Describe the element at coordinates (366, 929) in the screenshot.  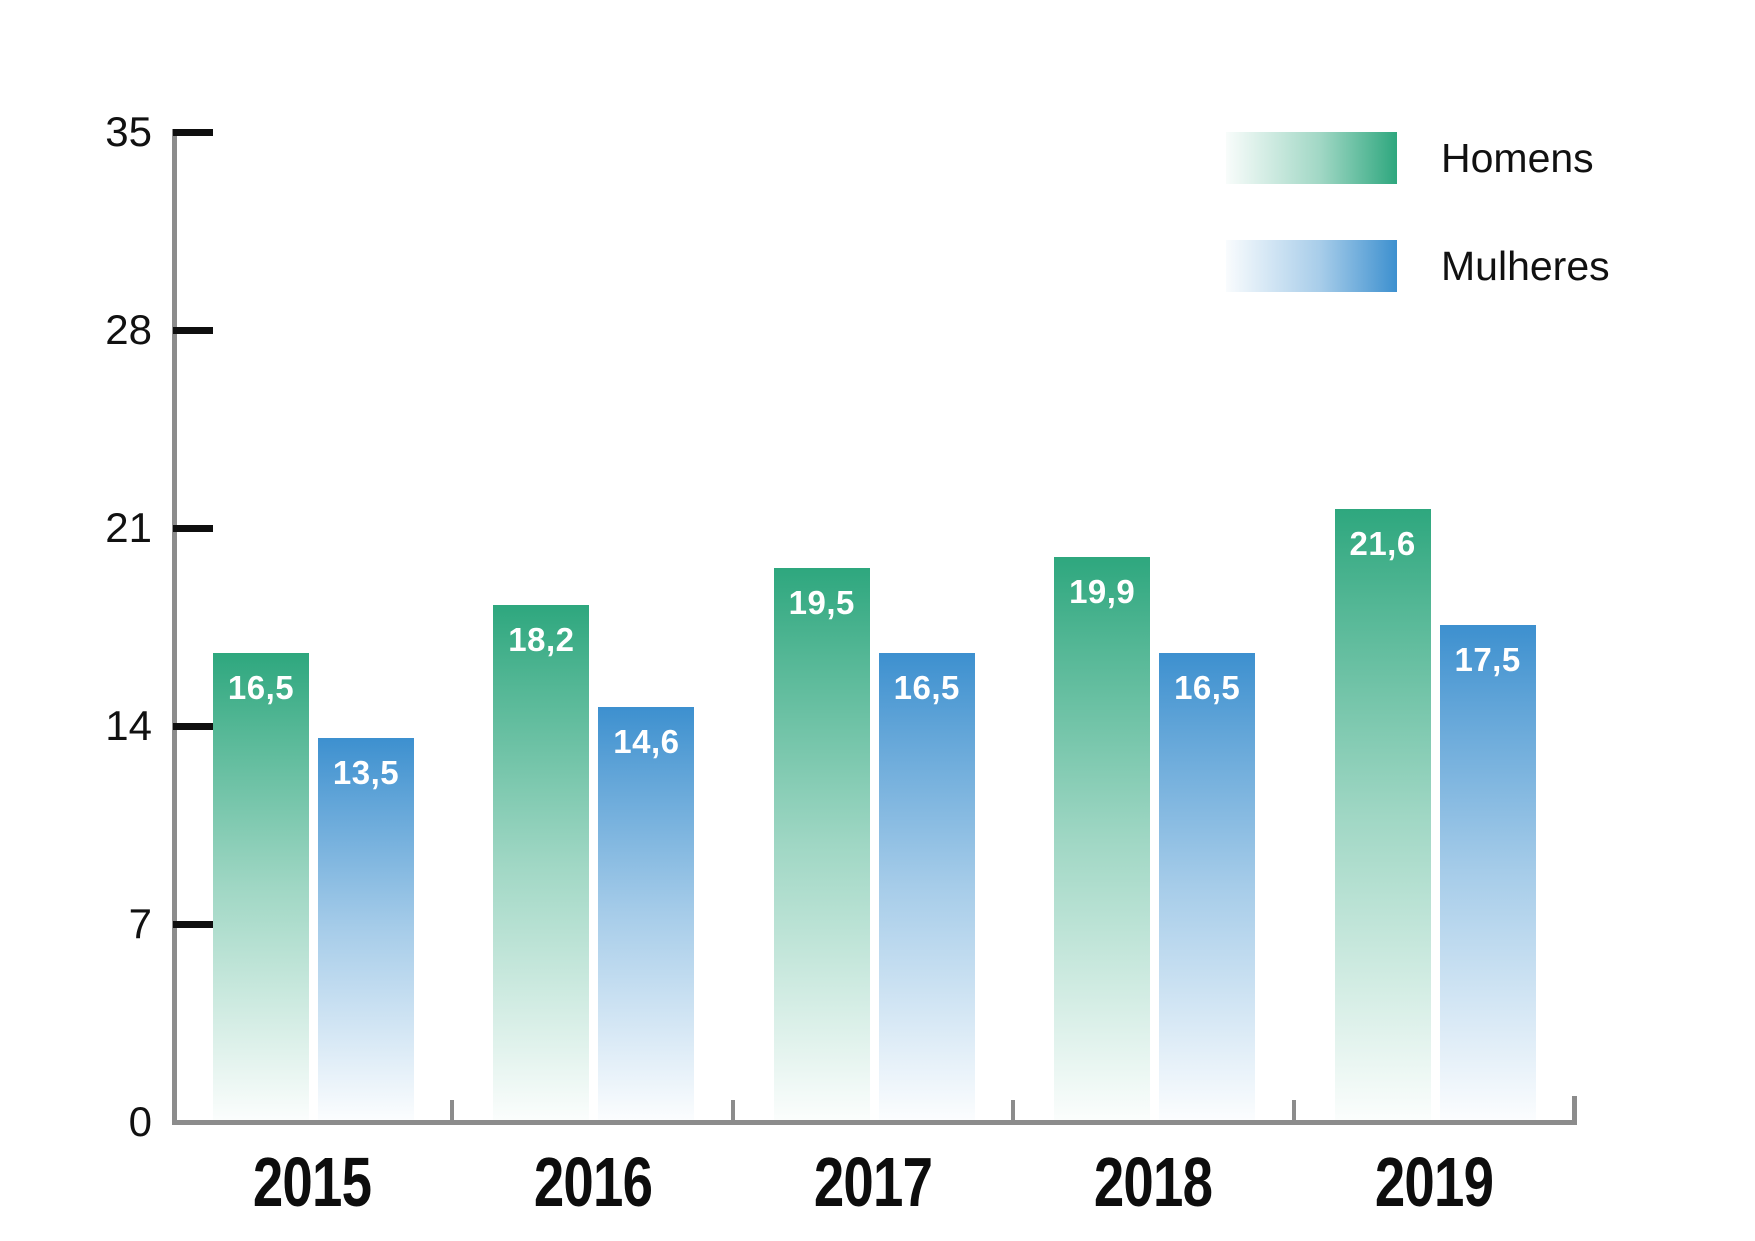
I see `bar-mulheres-2015: 13,5` at that location.